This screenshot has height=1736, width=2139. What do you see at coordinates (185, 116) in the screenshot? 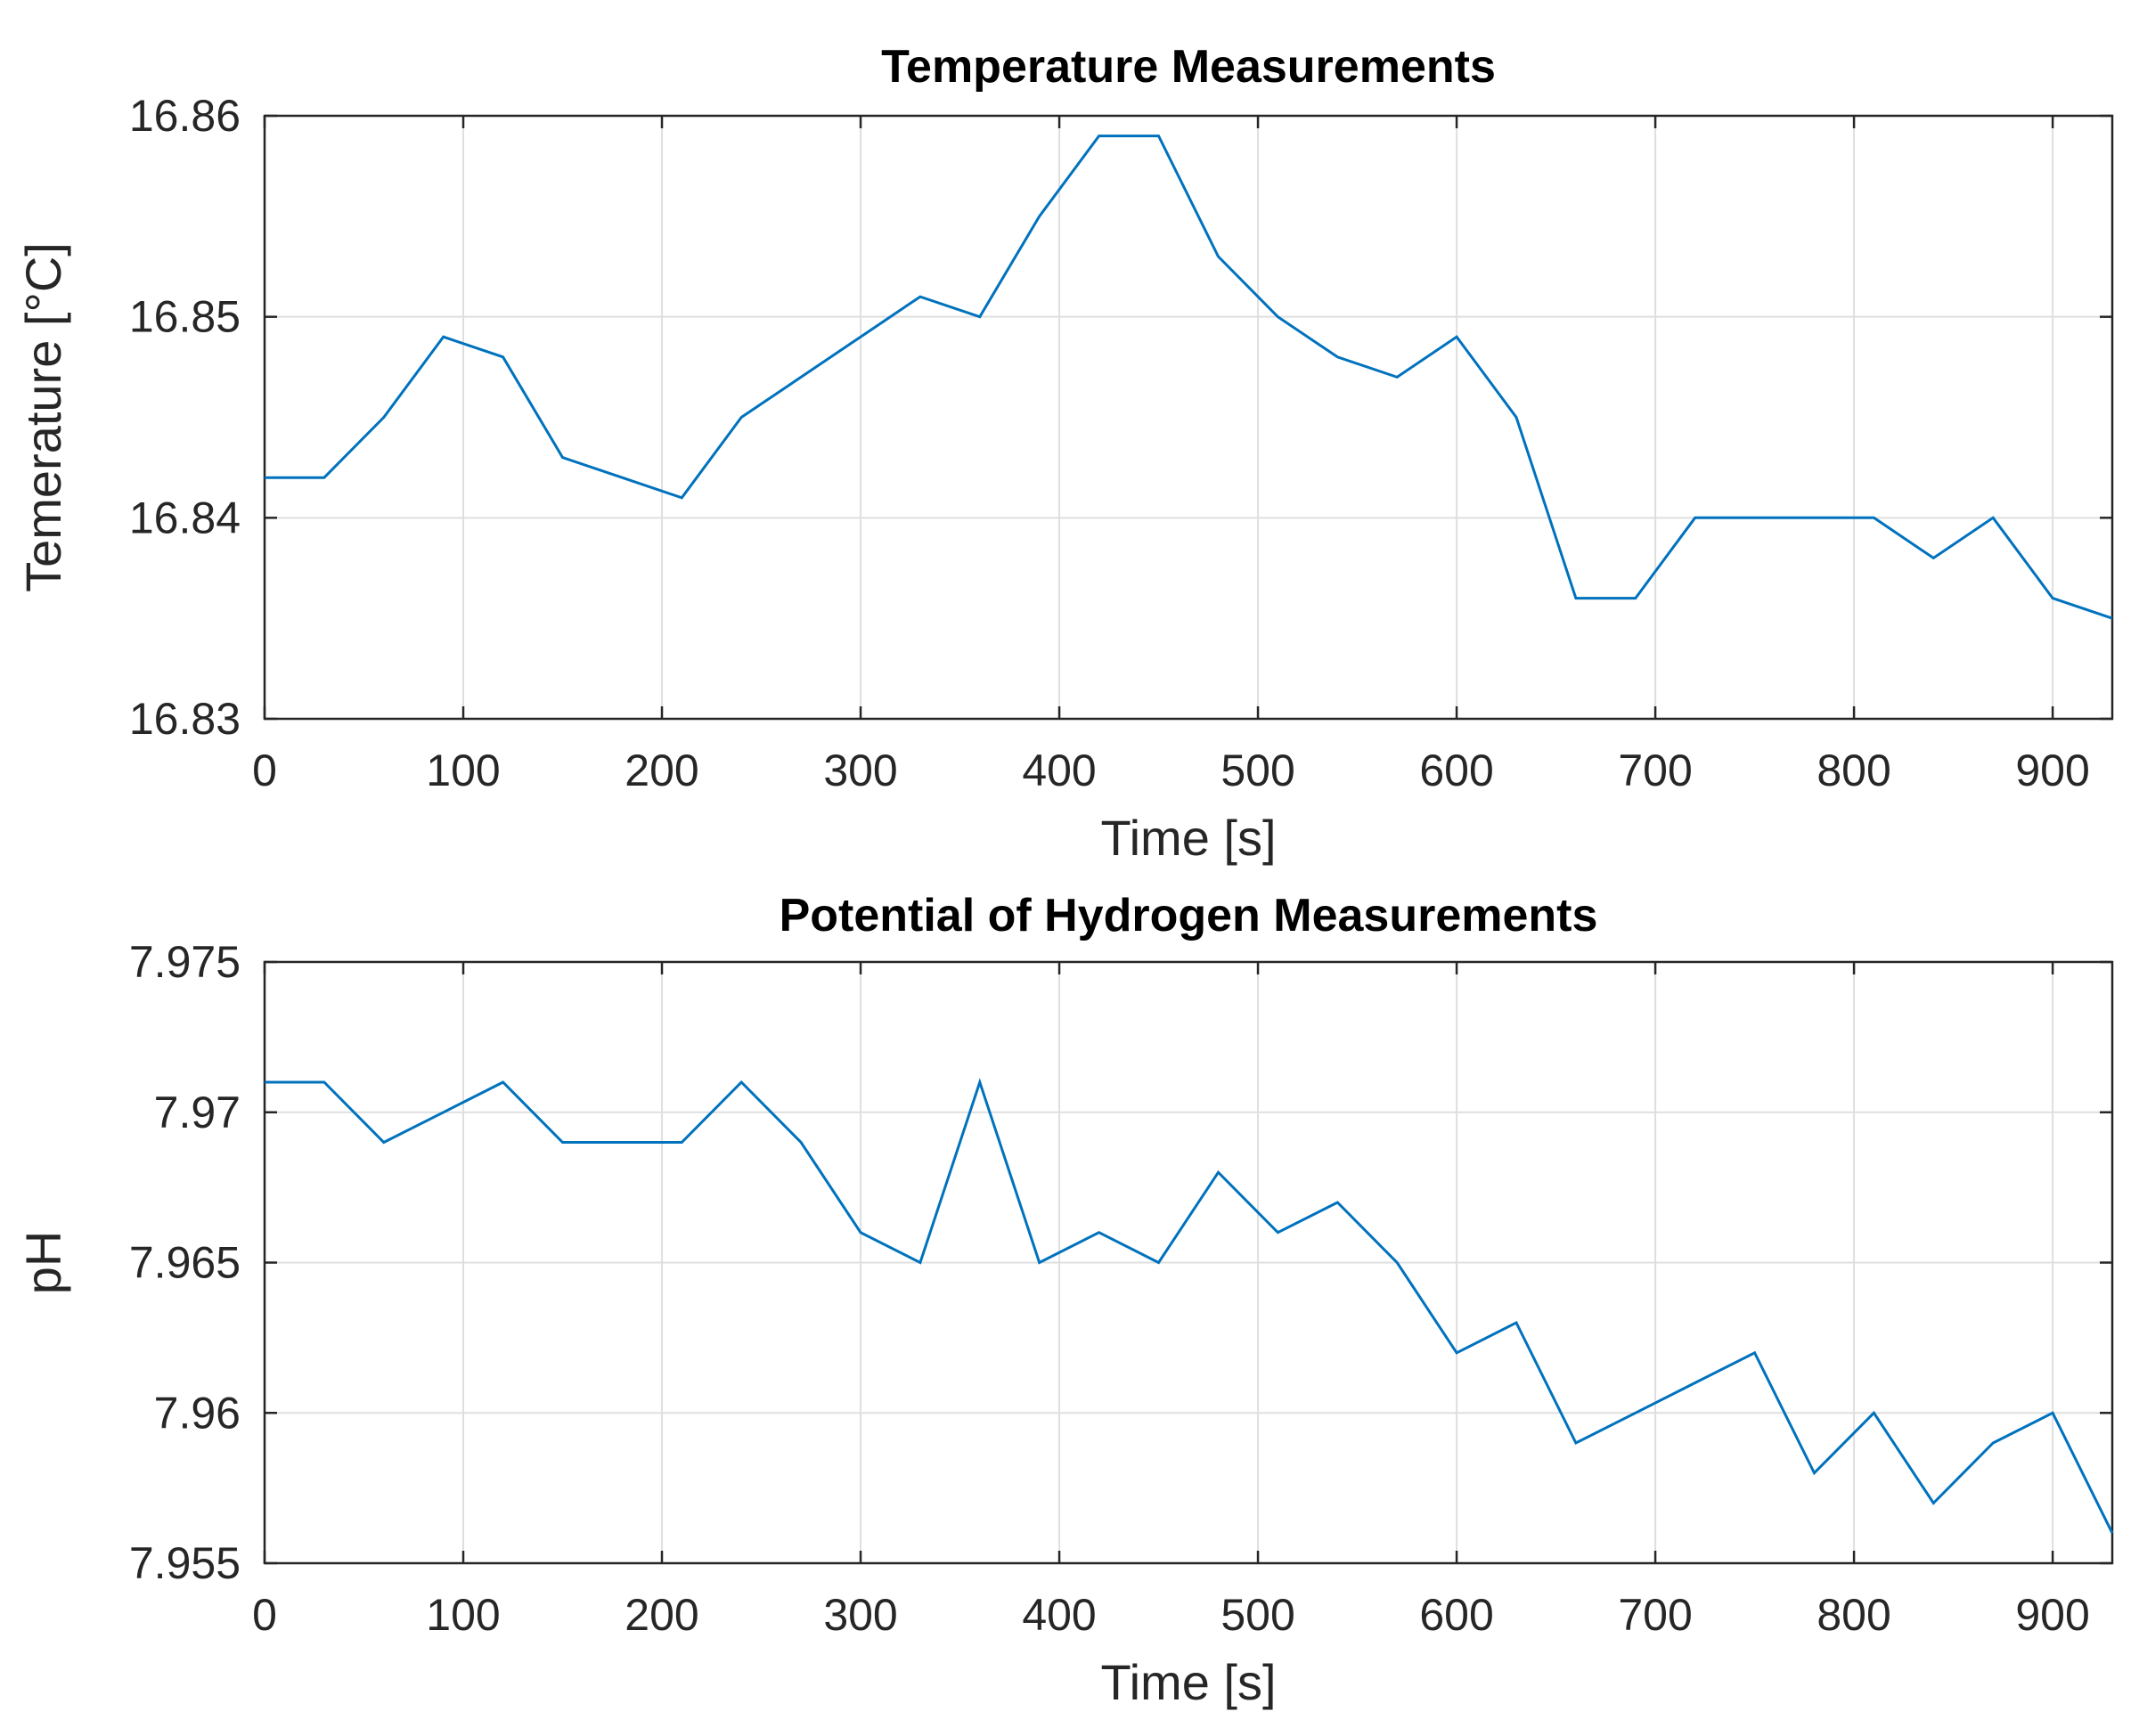
I see `y-tick-label: 16.86` at bounding box center [185, 116].